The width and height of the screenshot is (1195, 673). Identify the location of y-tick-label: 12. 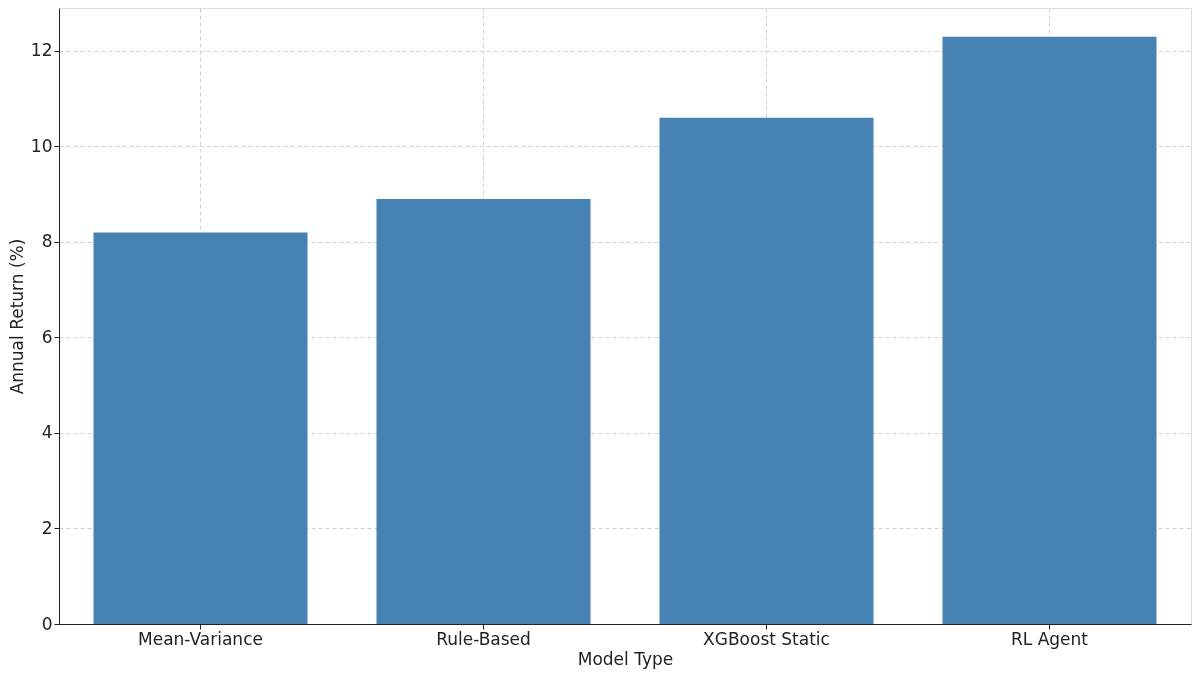
(41, 50).